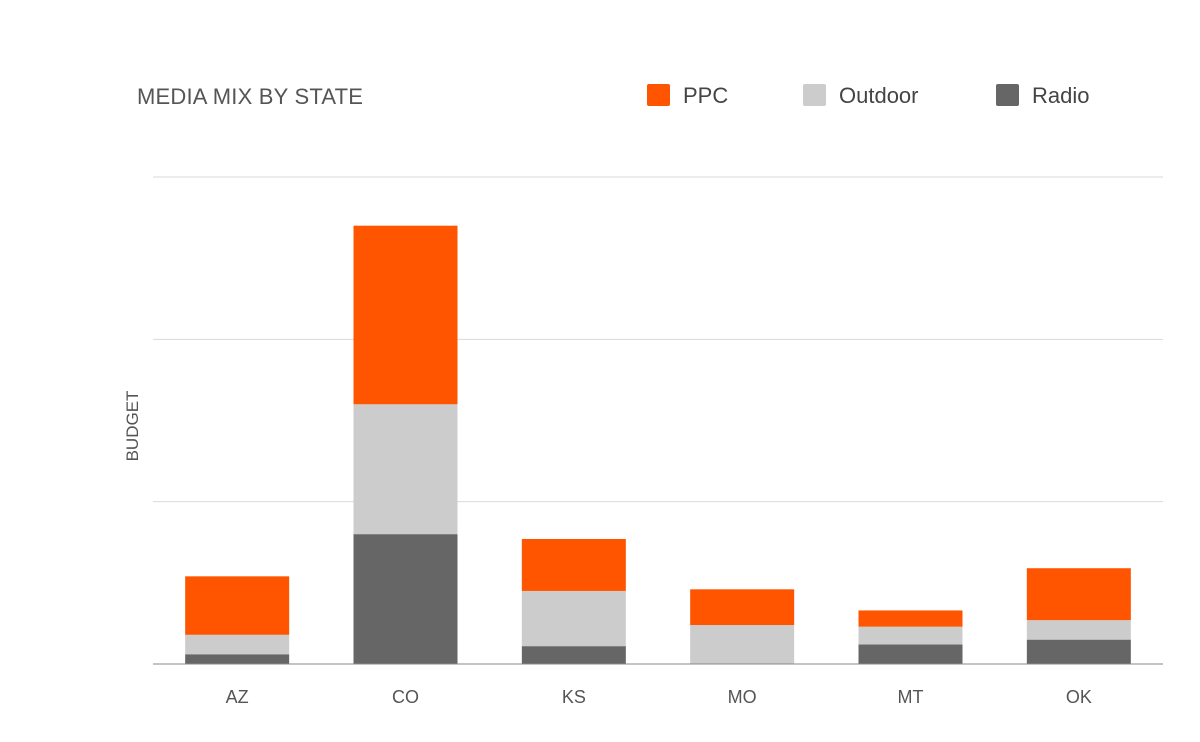  I want to click on bar-mt-radio, so click(910, 654).